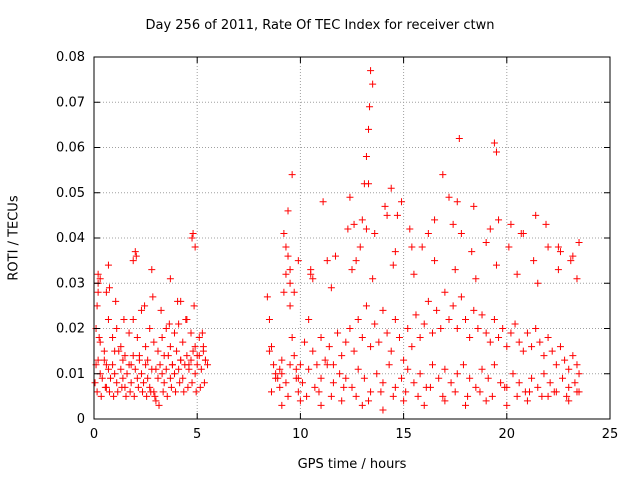  I want to click on x-tick-label: 10, so click(300, 434).